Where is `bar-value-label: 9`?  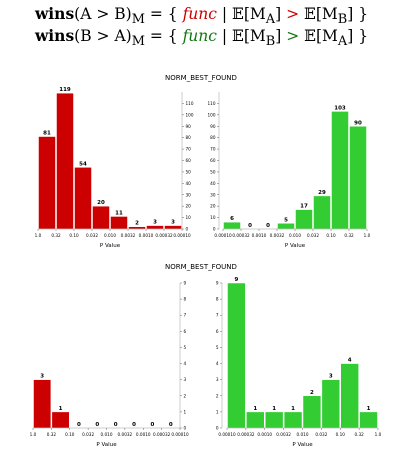
bar-value-label: 9 is located at coordinates (237, 280).